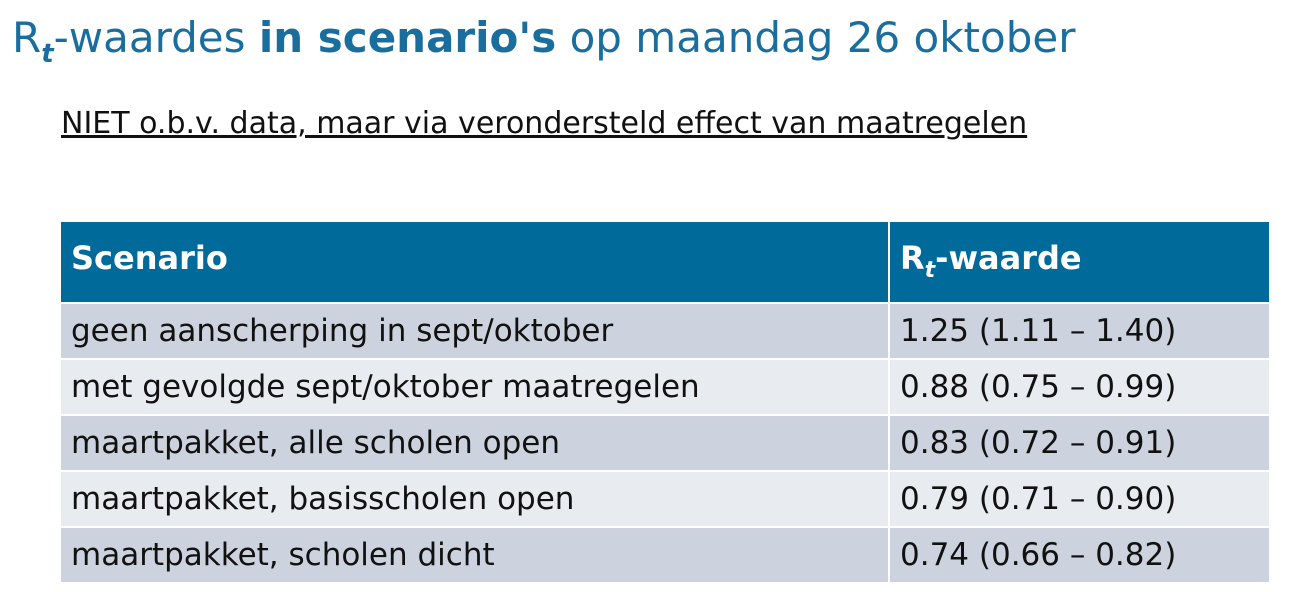 This screenshot has width=1289, height=592. What do you see at coordinates (475, 386) in the screenshot?
I see `scenario-cell: met gevolgde sept/oktober maatregelen` at bounding box center [475, 386].